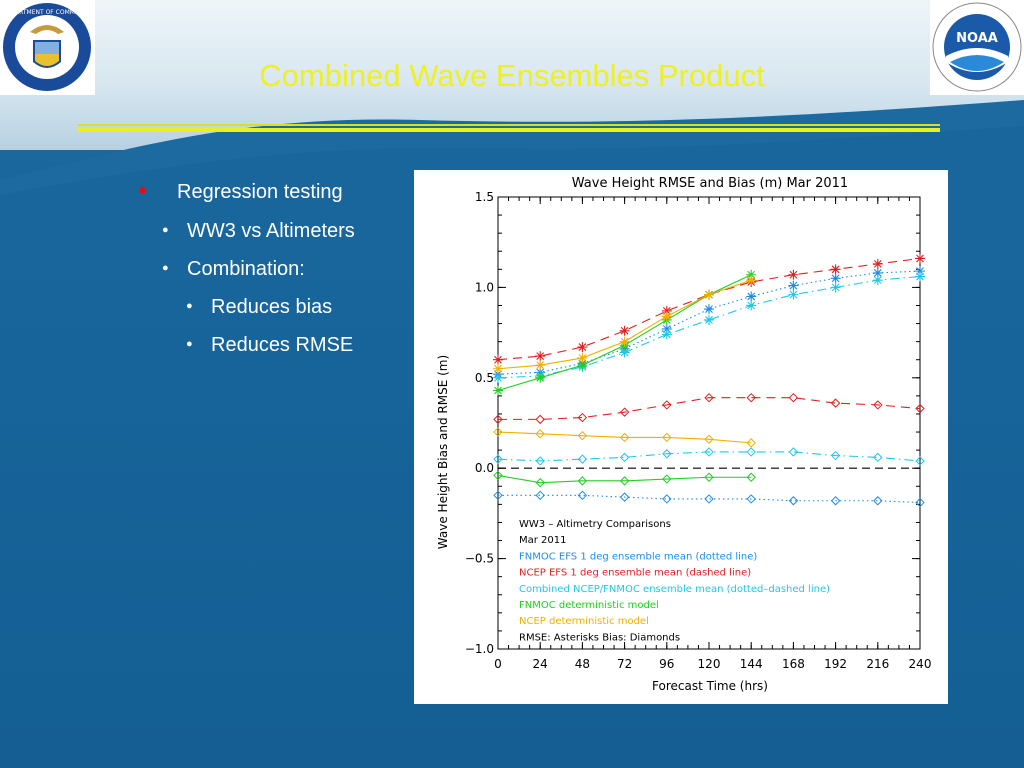  I want to click on x-tick-label: 0, so click(498, 664).